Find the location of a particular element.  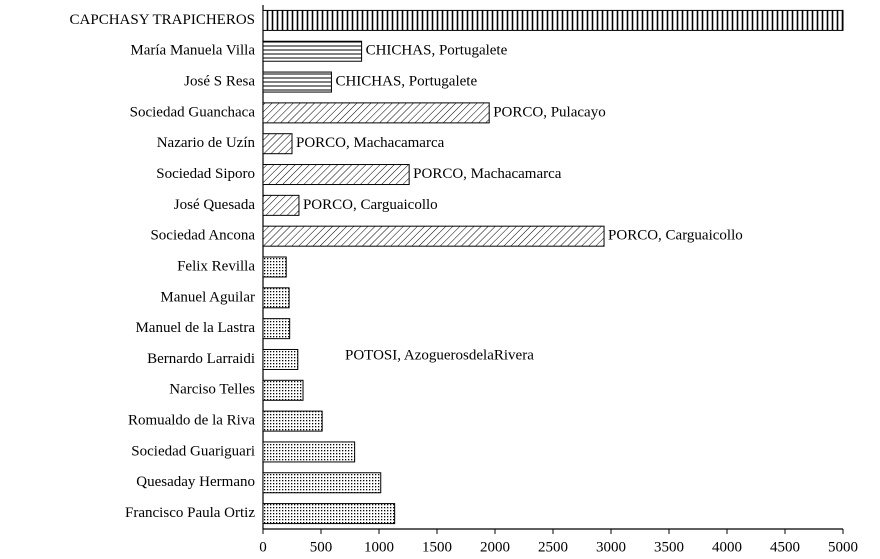

x-tick-label: 2000 is located at coordinates (495, 547).